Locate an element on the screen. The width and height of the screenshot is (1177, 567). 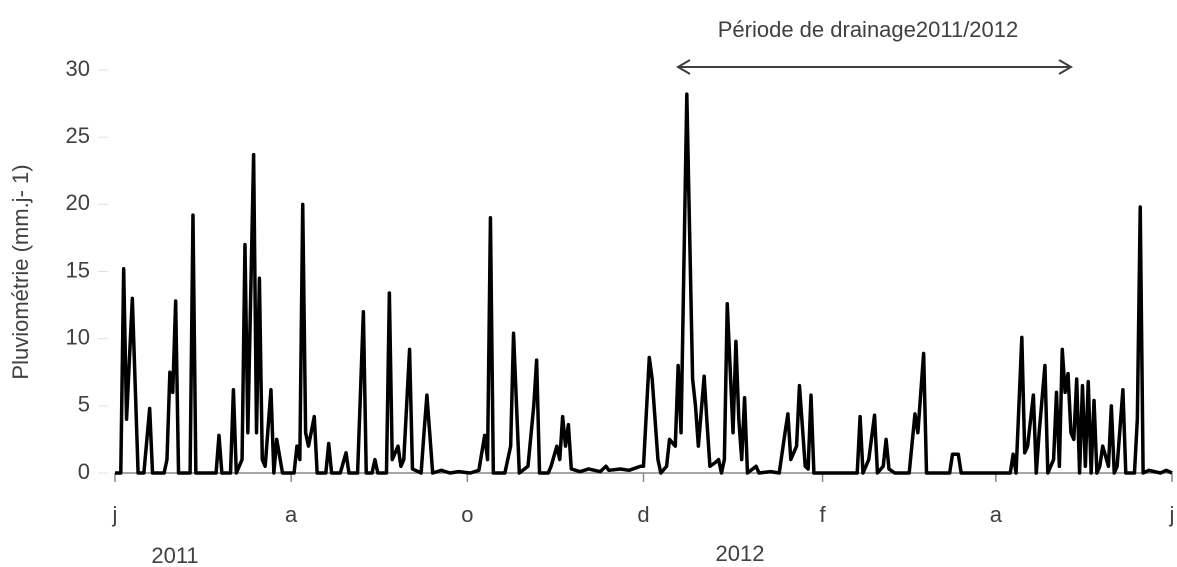
y-tick-label: 5 is located at coordinates (84, 404).